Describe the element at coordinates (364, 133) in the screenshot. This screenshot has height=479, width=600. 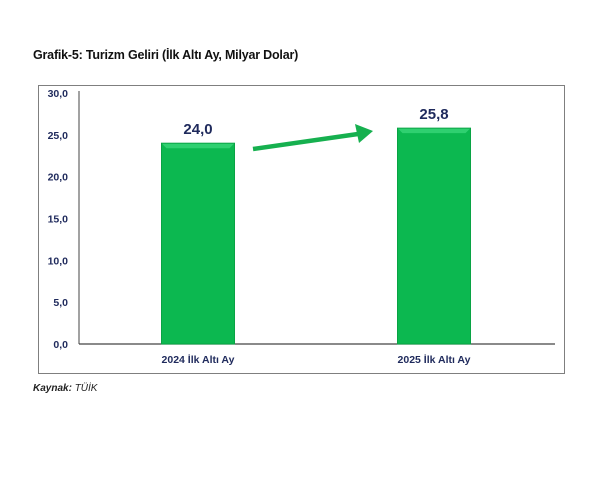
I see `trend-arrow-head` at that location.